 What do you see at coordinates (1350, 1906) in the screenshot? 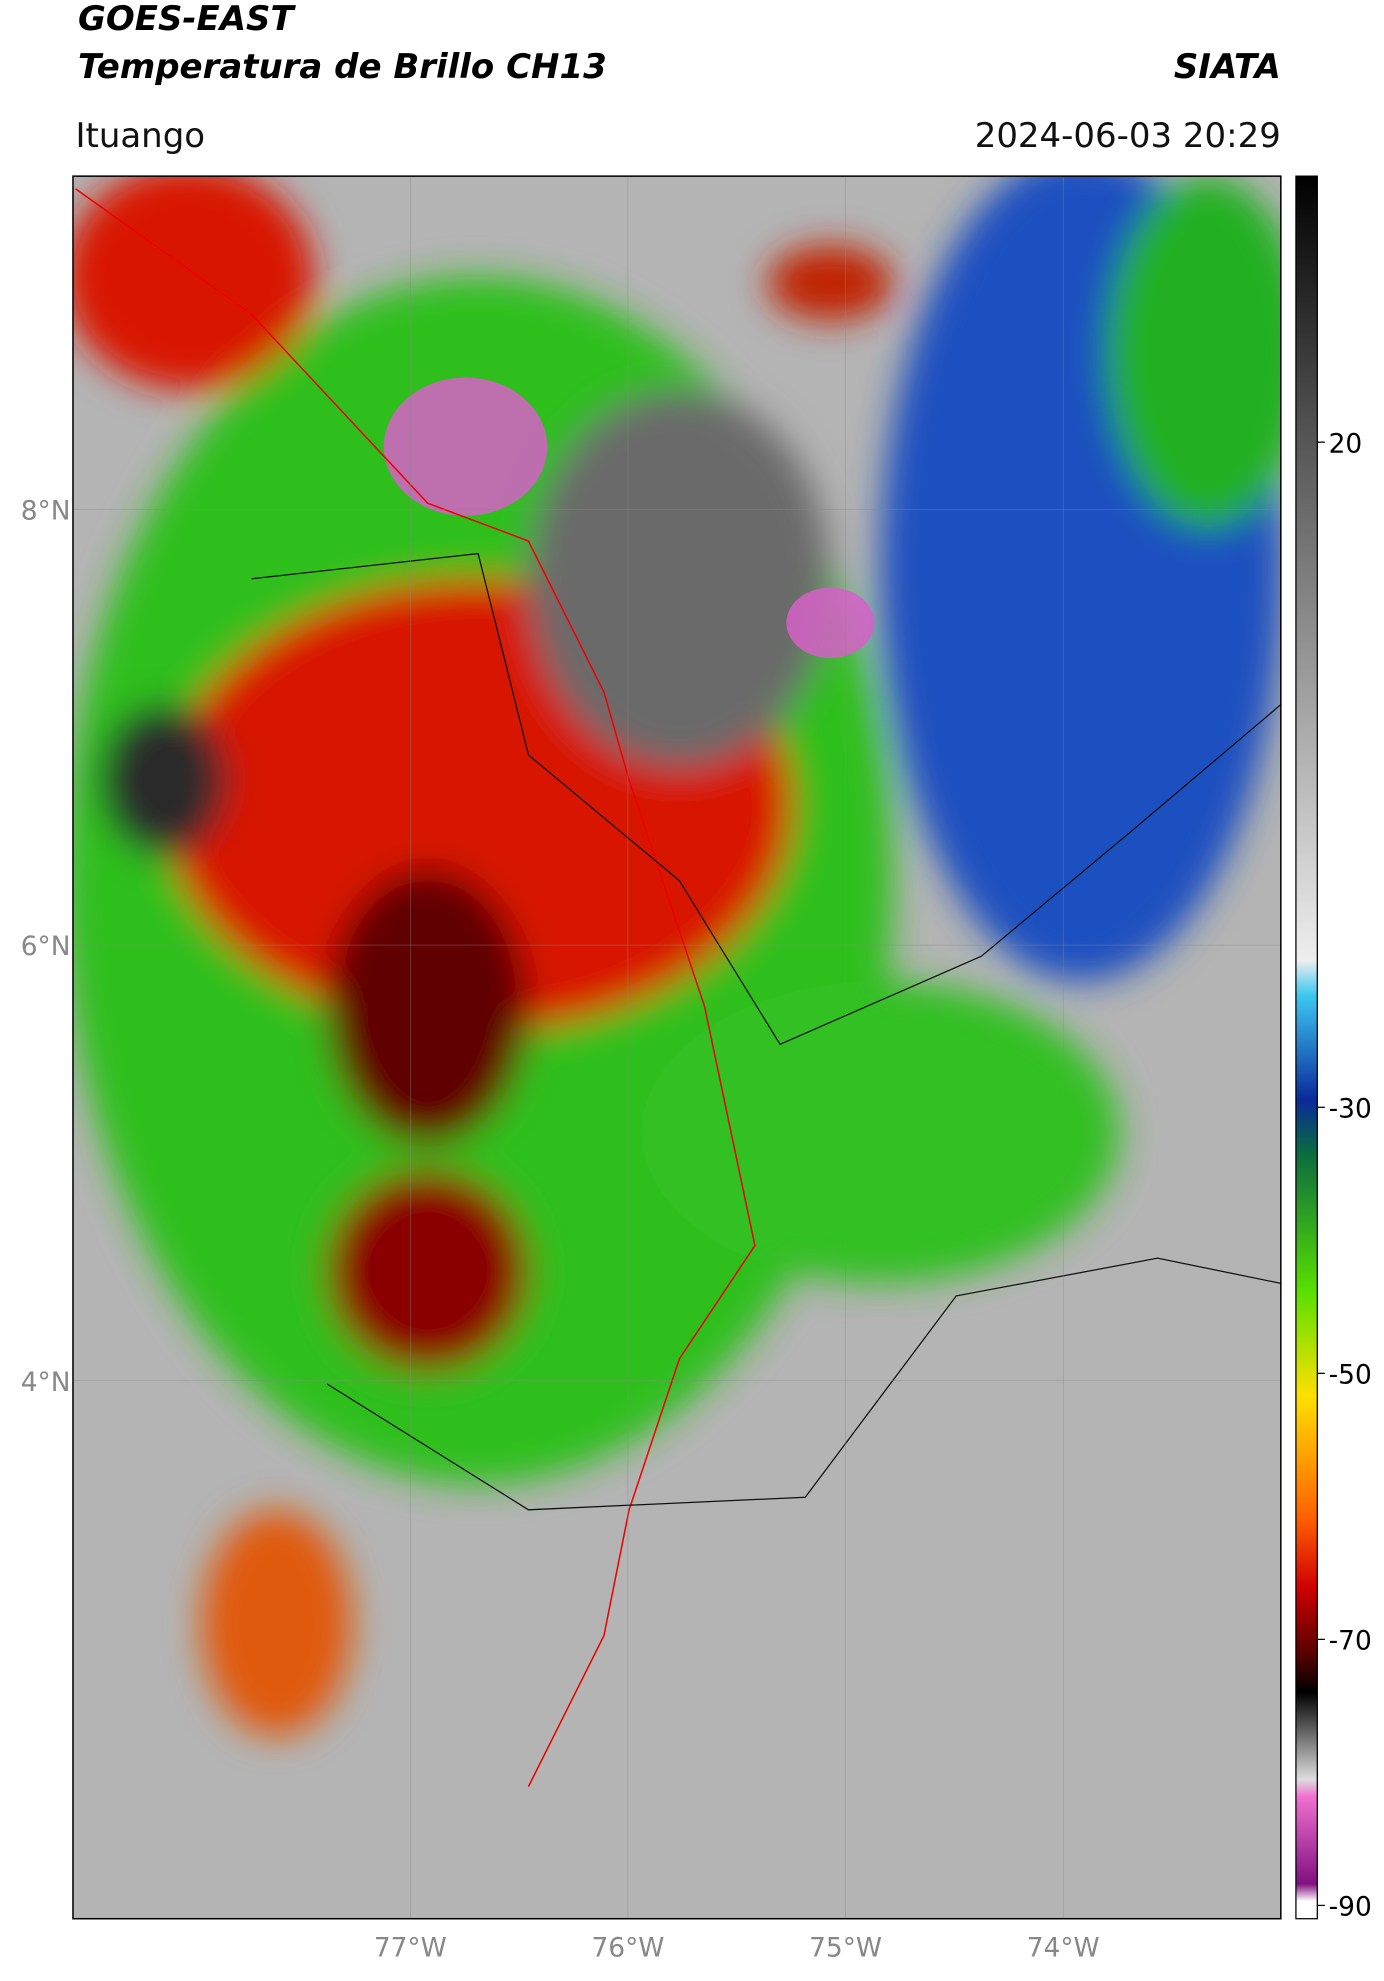
I see `colorbar-tick-label: -90` at bounding box center [1350, 1906].